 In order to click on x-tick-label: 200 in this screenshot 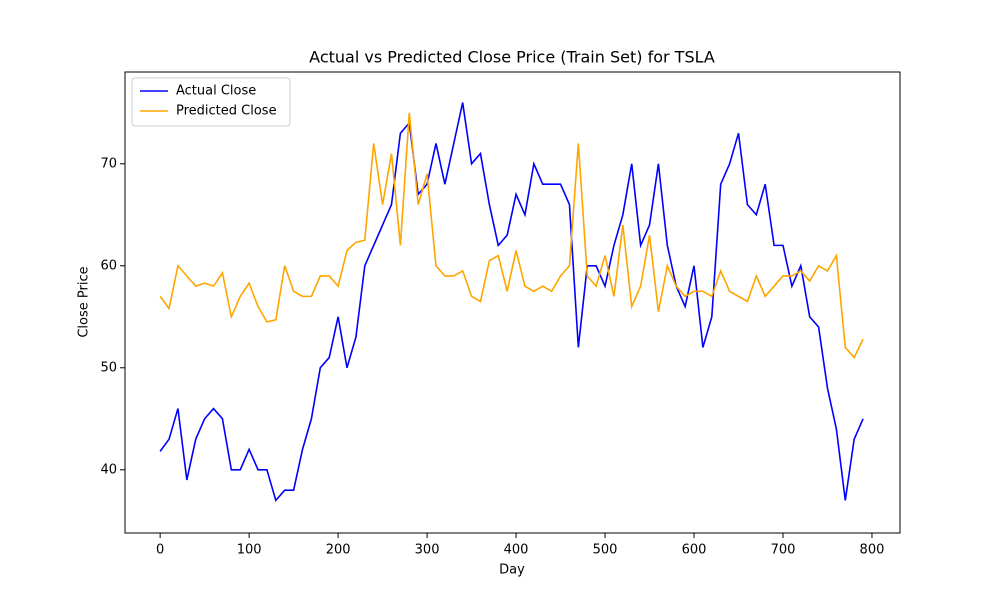, I will do `click(338, 550)`.